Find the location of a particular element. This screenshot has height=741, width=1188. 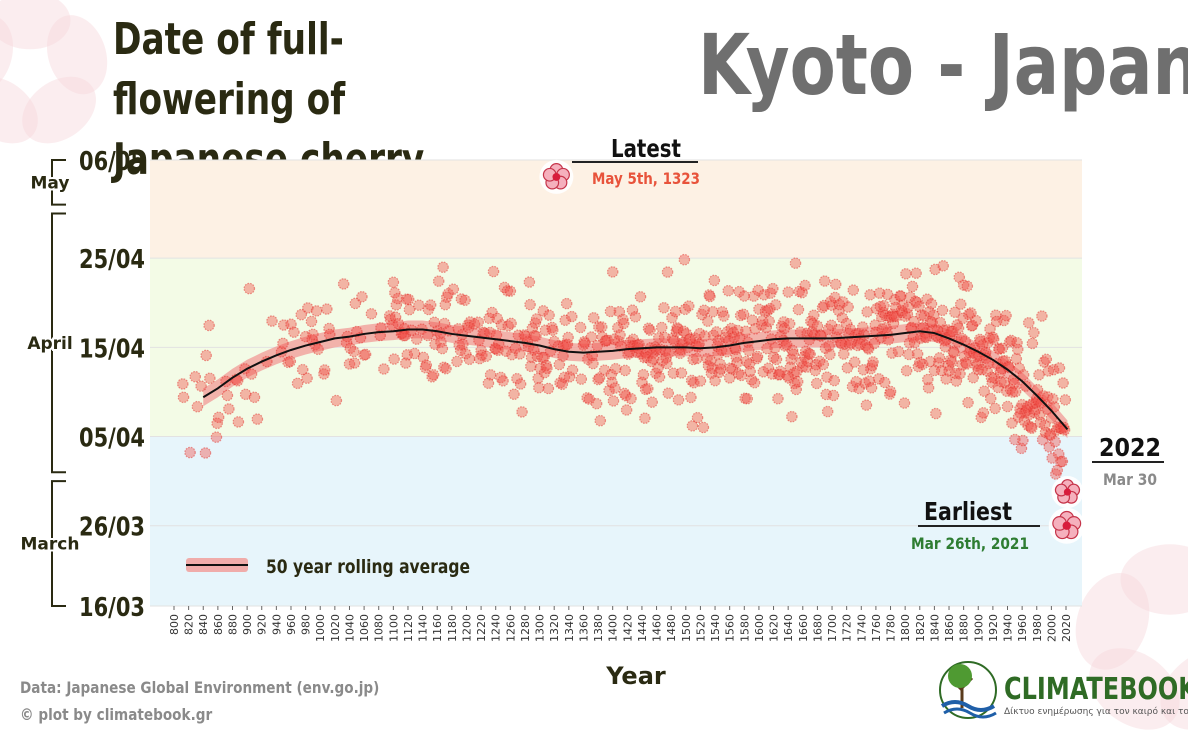

year-2022-blossom-icon is located at coordinates (1067, 492).